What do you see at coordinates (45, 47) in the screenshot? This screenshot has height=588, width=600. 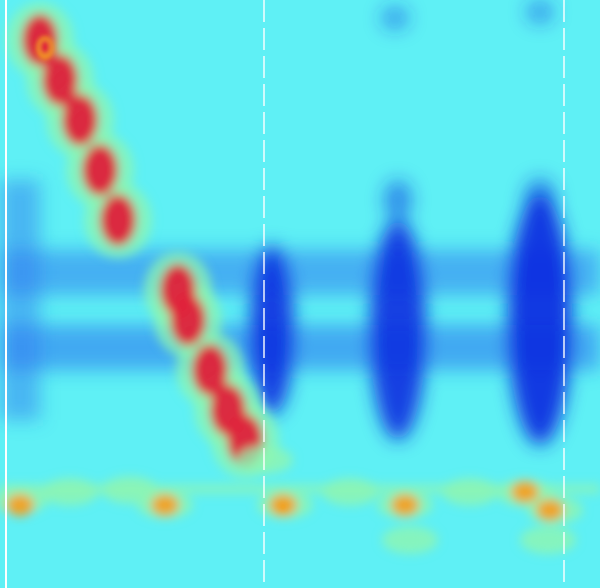 I see `hot-peak-core` at bounding box center [45, 47].